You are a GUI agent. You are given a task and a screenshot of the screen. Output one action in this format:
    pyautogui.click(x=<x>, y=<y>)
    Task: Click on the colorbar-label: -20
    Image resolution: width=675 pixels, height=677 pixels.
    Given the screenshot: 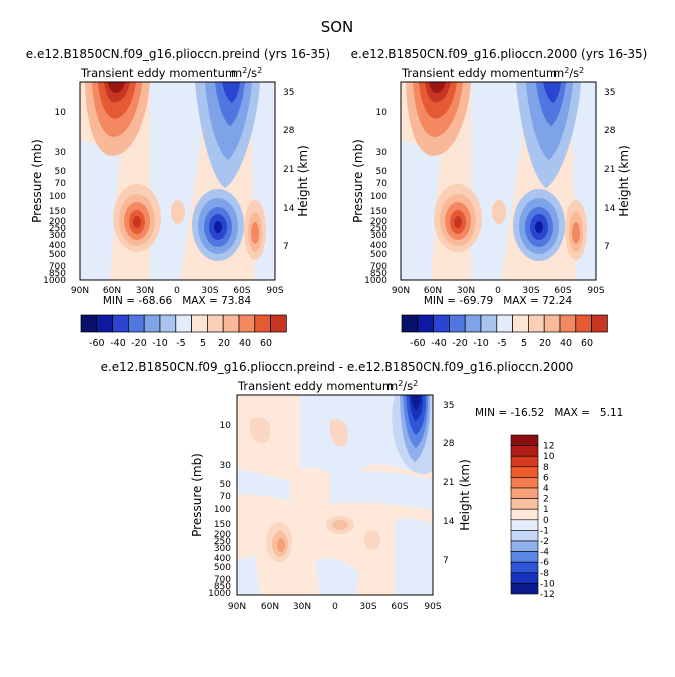 What is the action you would take?
    pyautogui.click(x=460, y=343)
    